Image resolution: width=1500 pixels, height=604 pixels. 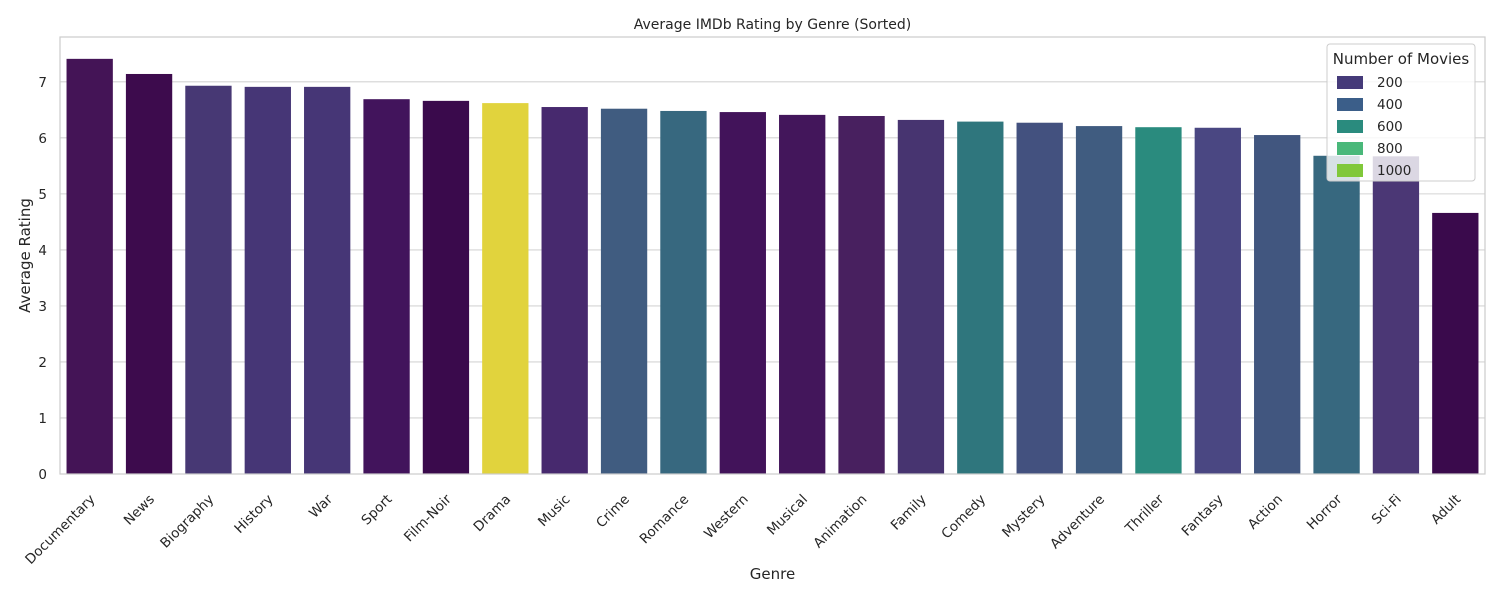 I want to click on y-tick-label: 2, so click(x=42, y=363).